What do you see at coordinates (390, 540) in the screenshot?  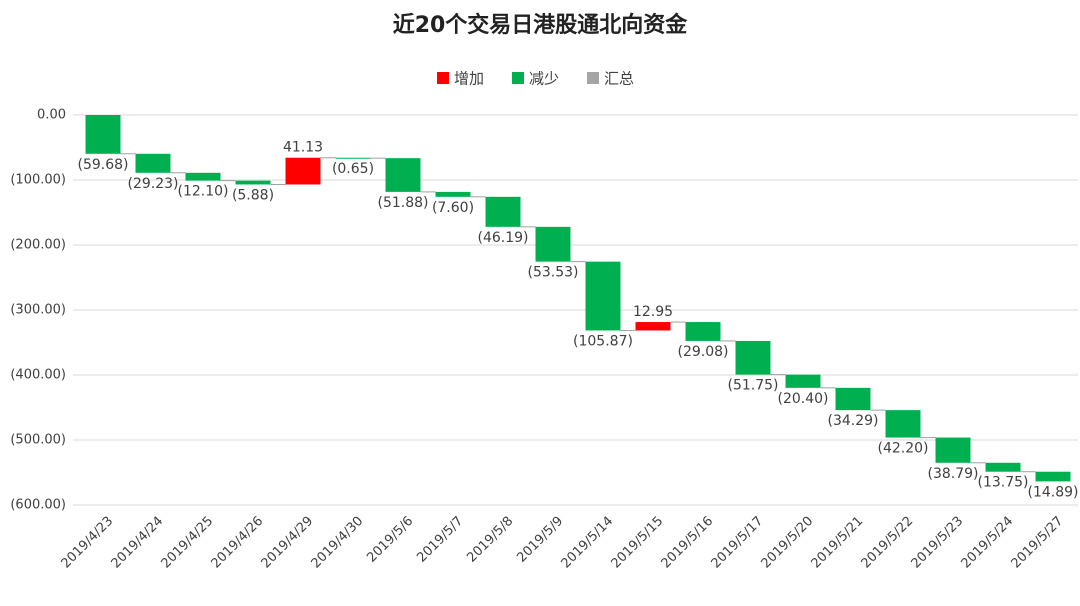 I see `x-tick-label: 2019/5/6` at bounding box center [390, 540].